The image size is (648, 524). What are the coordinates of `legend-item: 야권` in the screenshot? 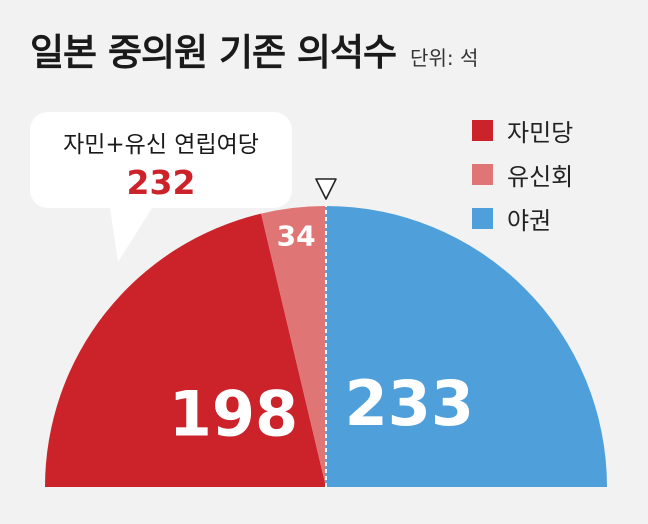 It's located at (522, 218).